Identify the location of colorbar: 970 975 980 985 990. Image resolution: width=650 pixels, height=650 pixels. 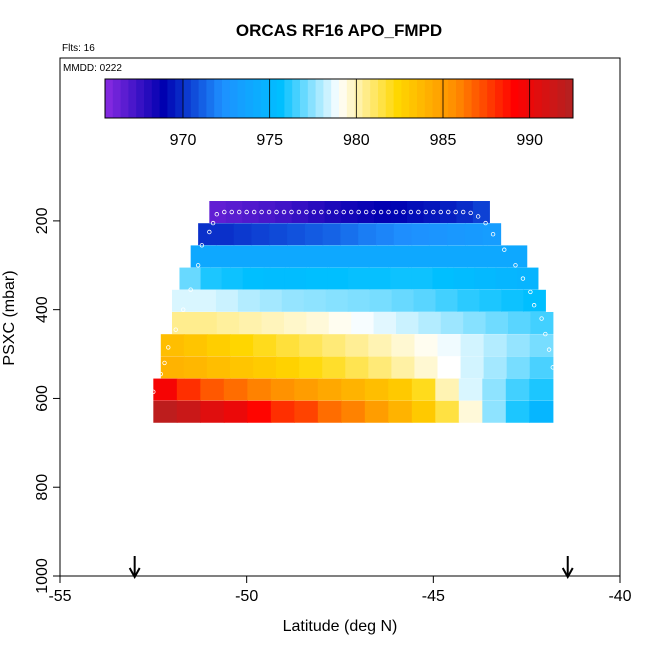
(339, 113).